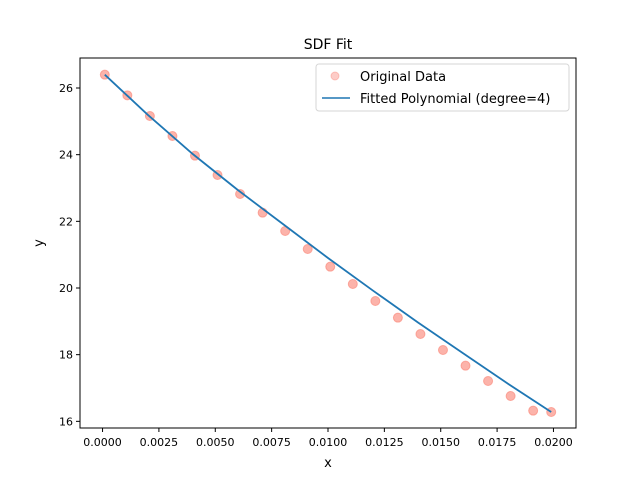 The height and width of the screenshot is (480, 640). I want to click on x-tick-label: 0.0000, so click(102, 442).